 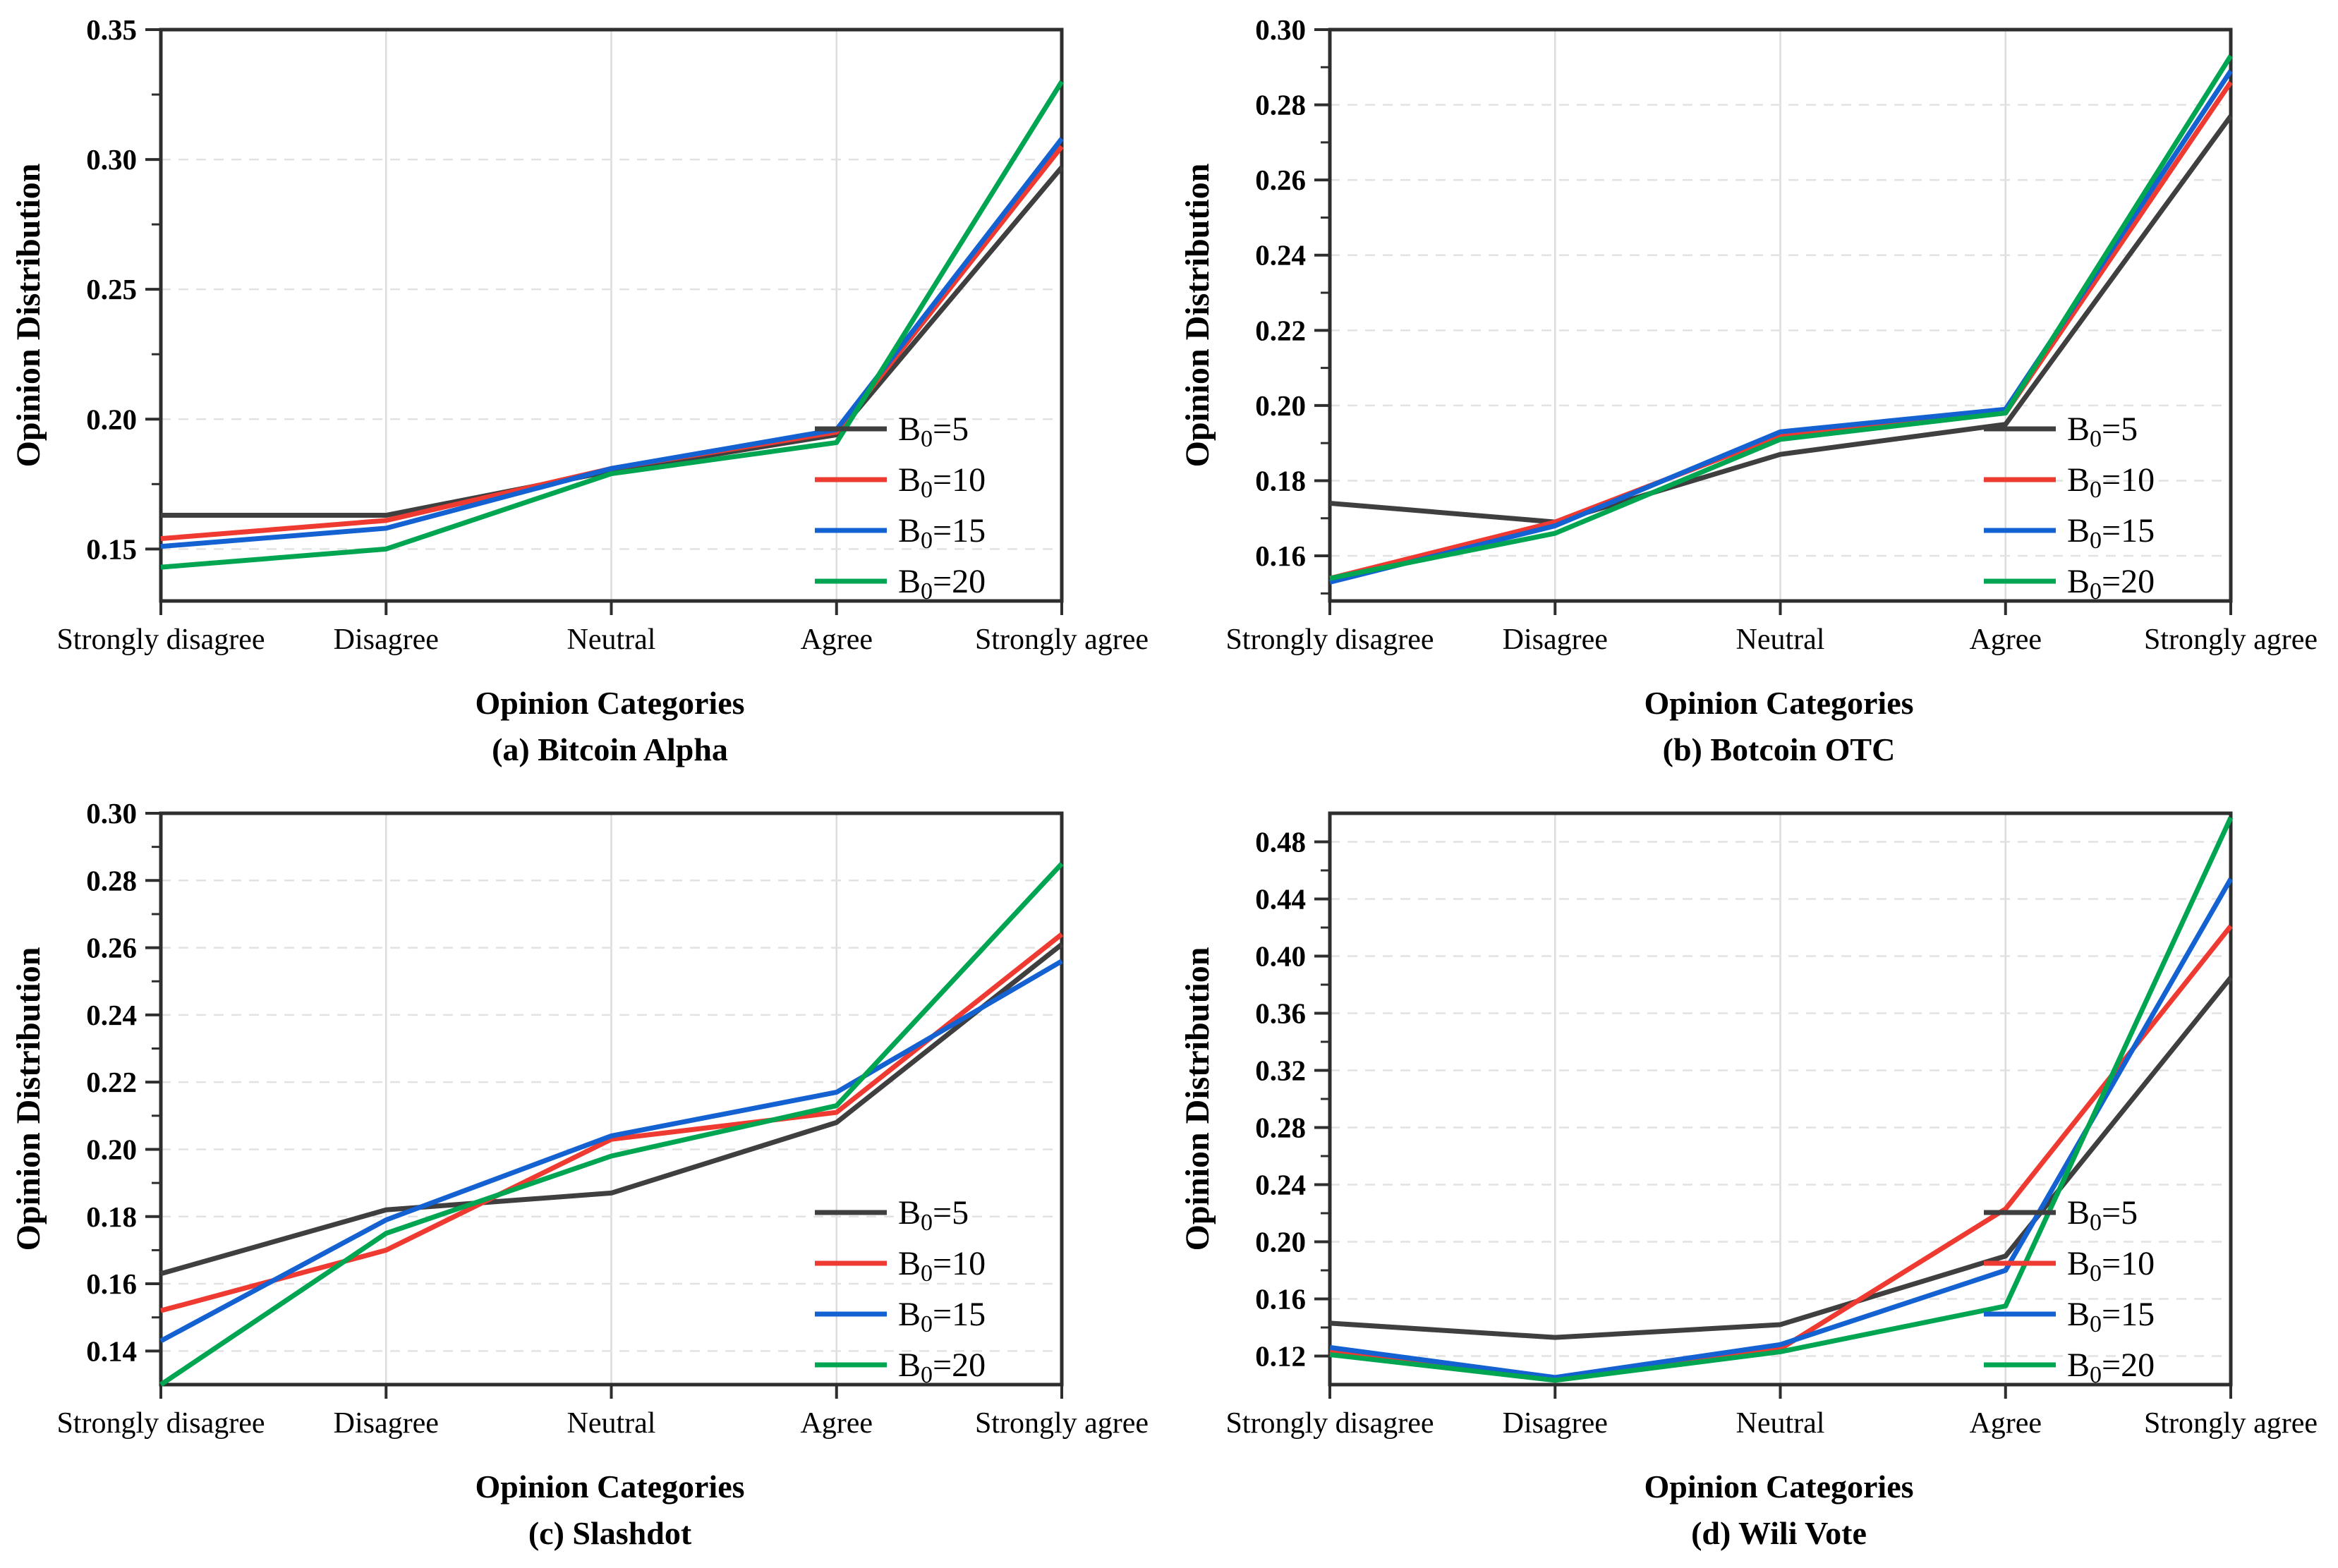 I want to click on y-tick-label: 0.35, so click(x=111, y=29).